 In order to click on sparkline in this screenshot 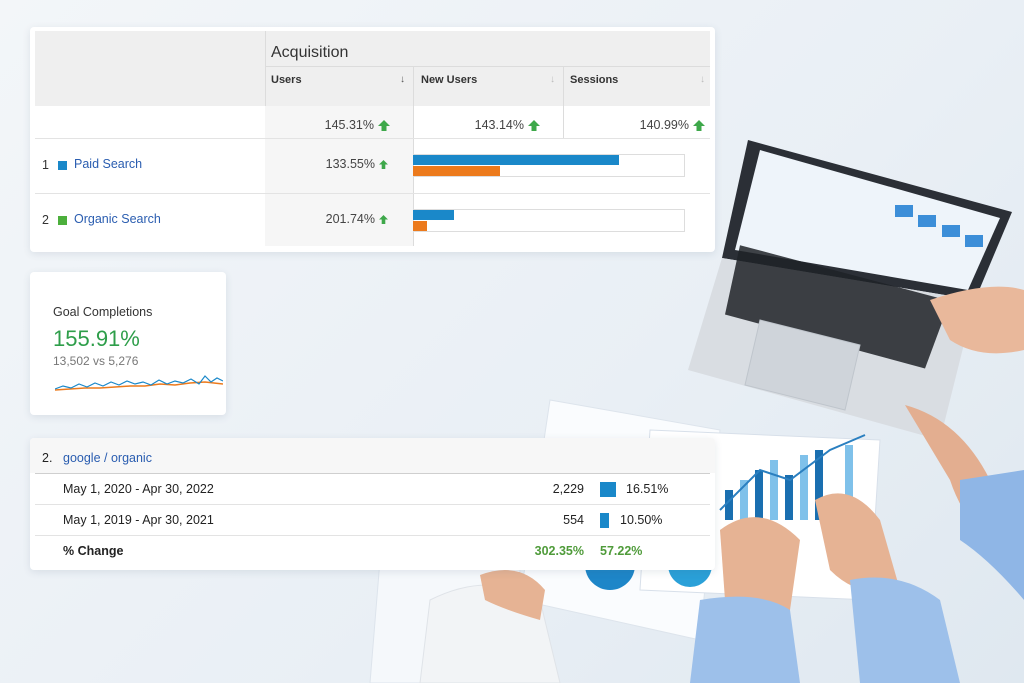, I will do `click(139, 383)`.